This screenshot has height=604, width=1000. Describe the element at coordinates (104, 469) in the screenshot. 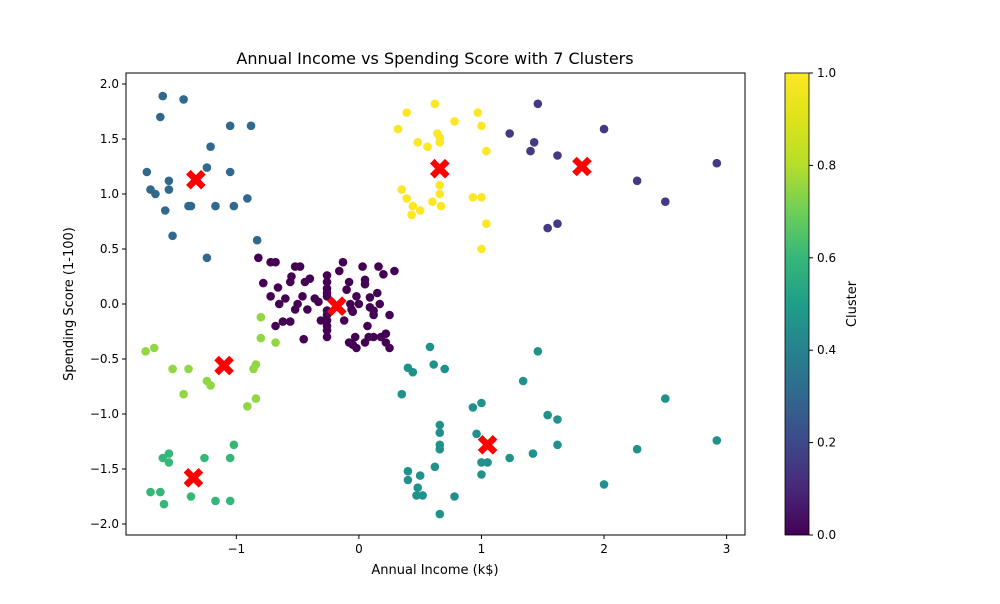

I see `y-tick-label: −1.5` at that location.